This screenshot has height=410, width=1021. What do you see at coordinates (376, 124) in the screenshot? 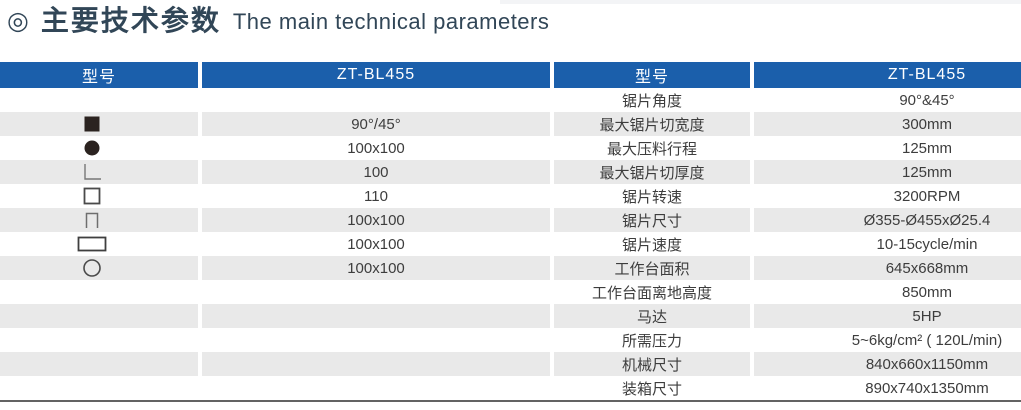
I see `table-row-left-value: 90°/45°` at bounding box center [376, 124].